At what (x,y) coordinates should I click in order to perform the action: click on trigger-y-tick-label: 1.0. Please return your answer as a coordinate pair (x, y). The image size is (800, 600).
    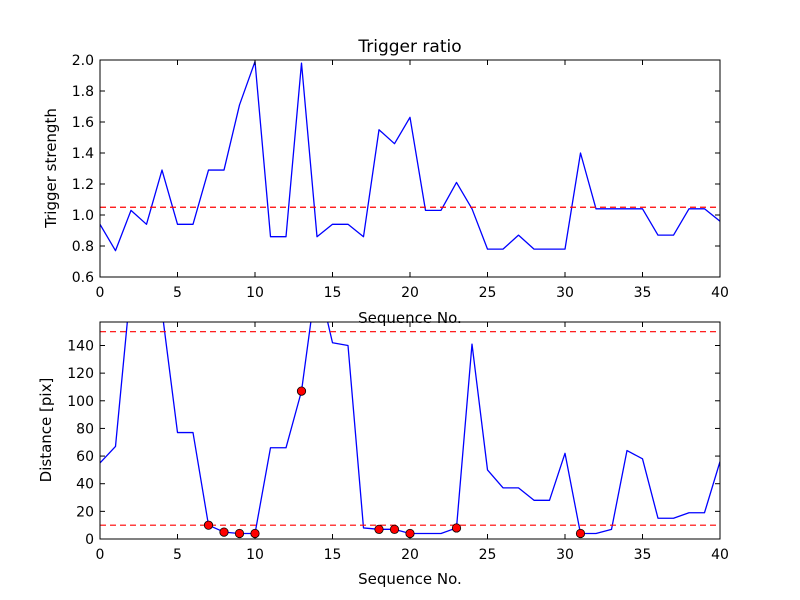
    Looking at the image, I should click on (83, 216).